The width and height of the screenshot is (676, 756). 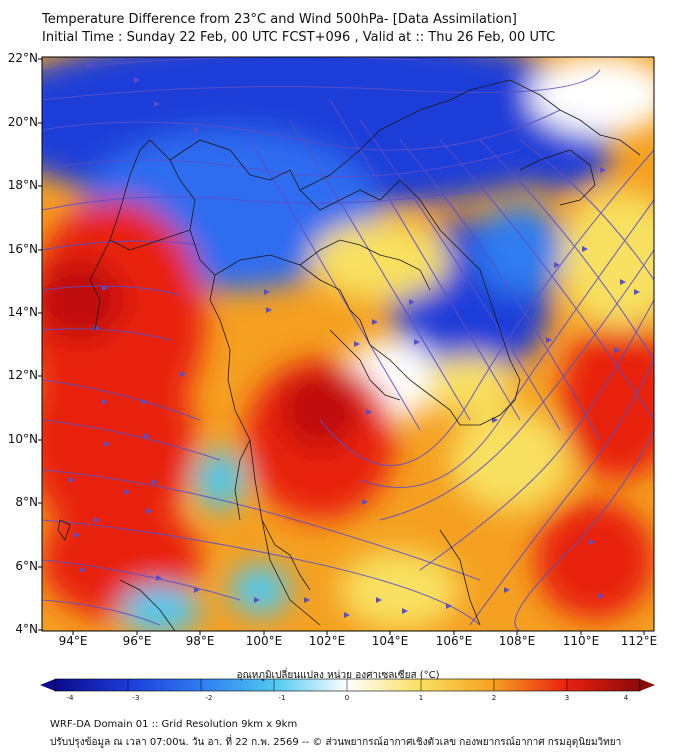 I want to click on colorbar-tick: -2, so click(x=209, y=698).